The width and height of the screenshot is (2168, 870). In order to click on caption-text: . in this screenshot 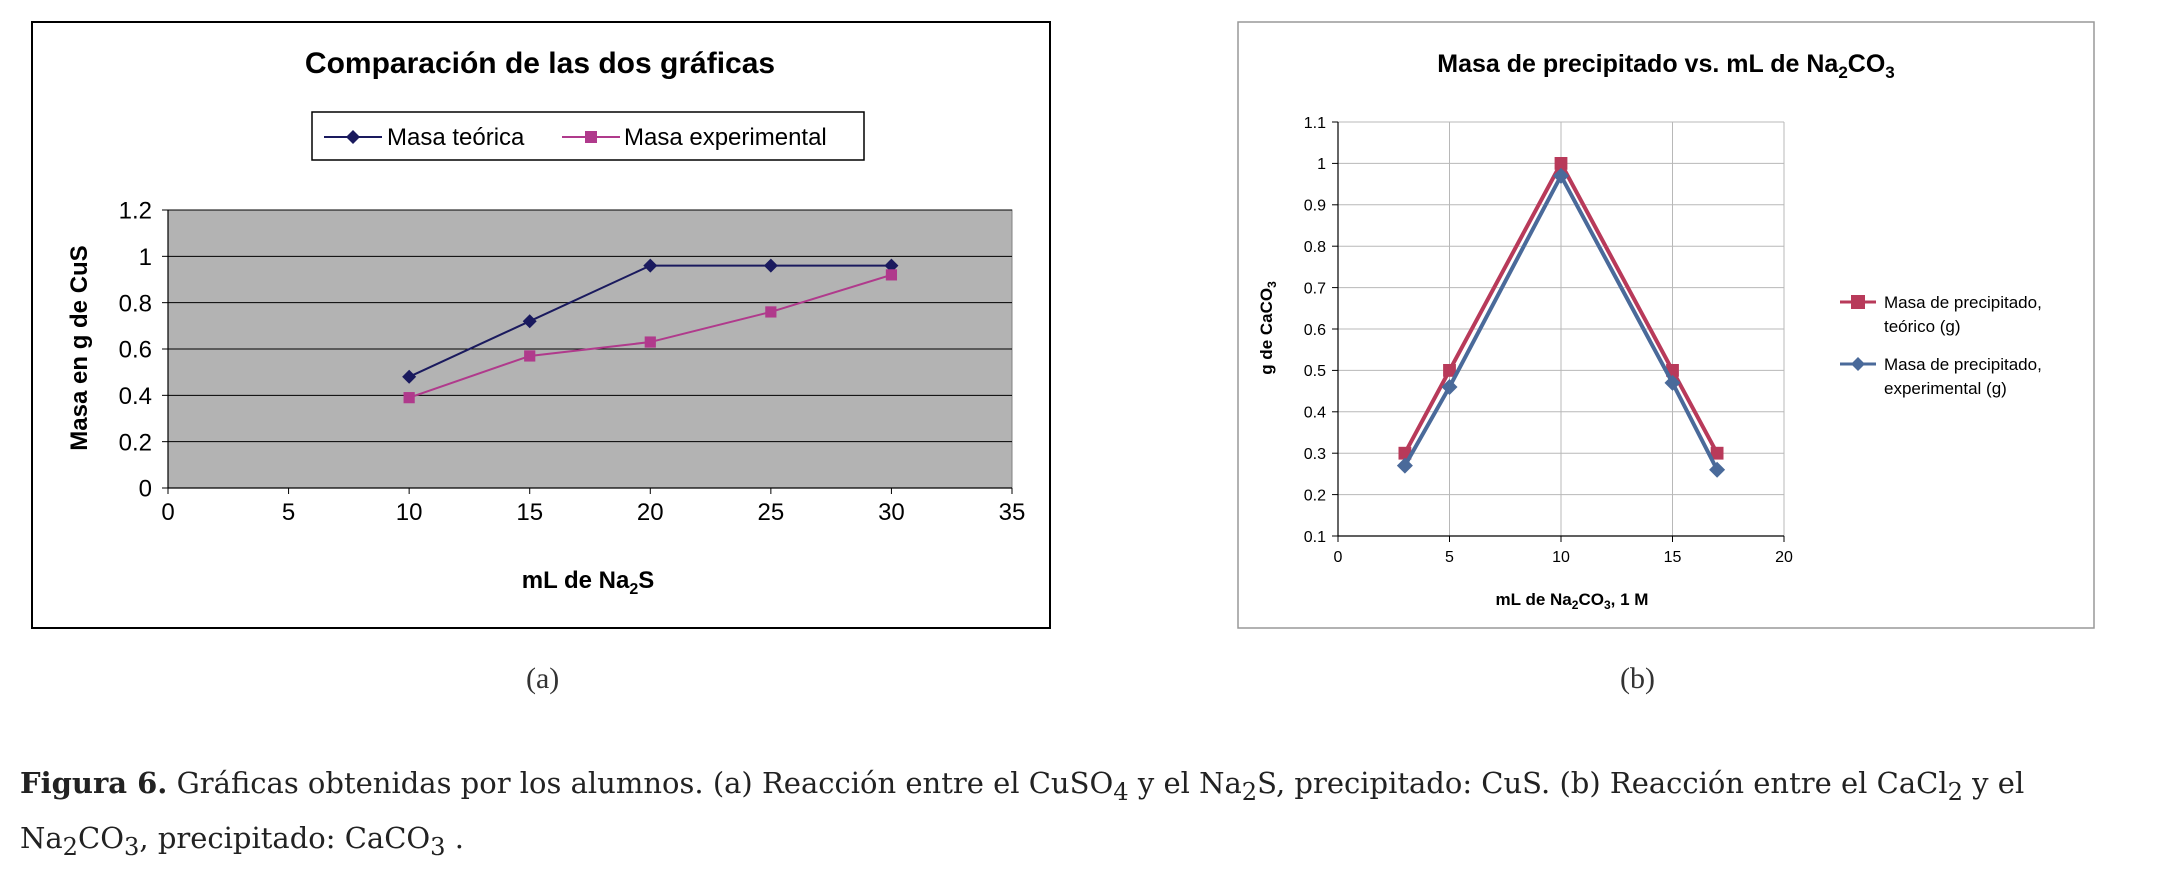, I will do `click(454, 837)`.